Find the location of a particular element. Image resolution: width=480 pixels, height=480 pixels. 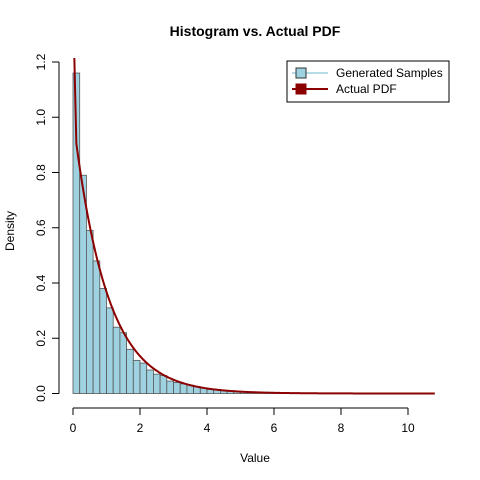

y-axis: 0.0 0.2 0.4 0.6 0.8 1.0 1.2 is located at coordinates (47, 227).